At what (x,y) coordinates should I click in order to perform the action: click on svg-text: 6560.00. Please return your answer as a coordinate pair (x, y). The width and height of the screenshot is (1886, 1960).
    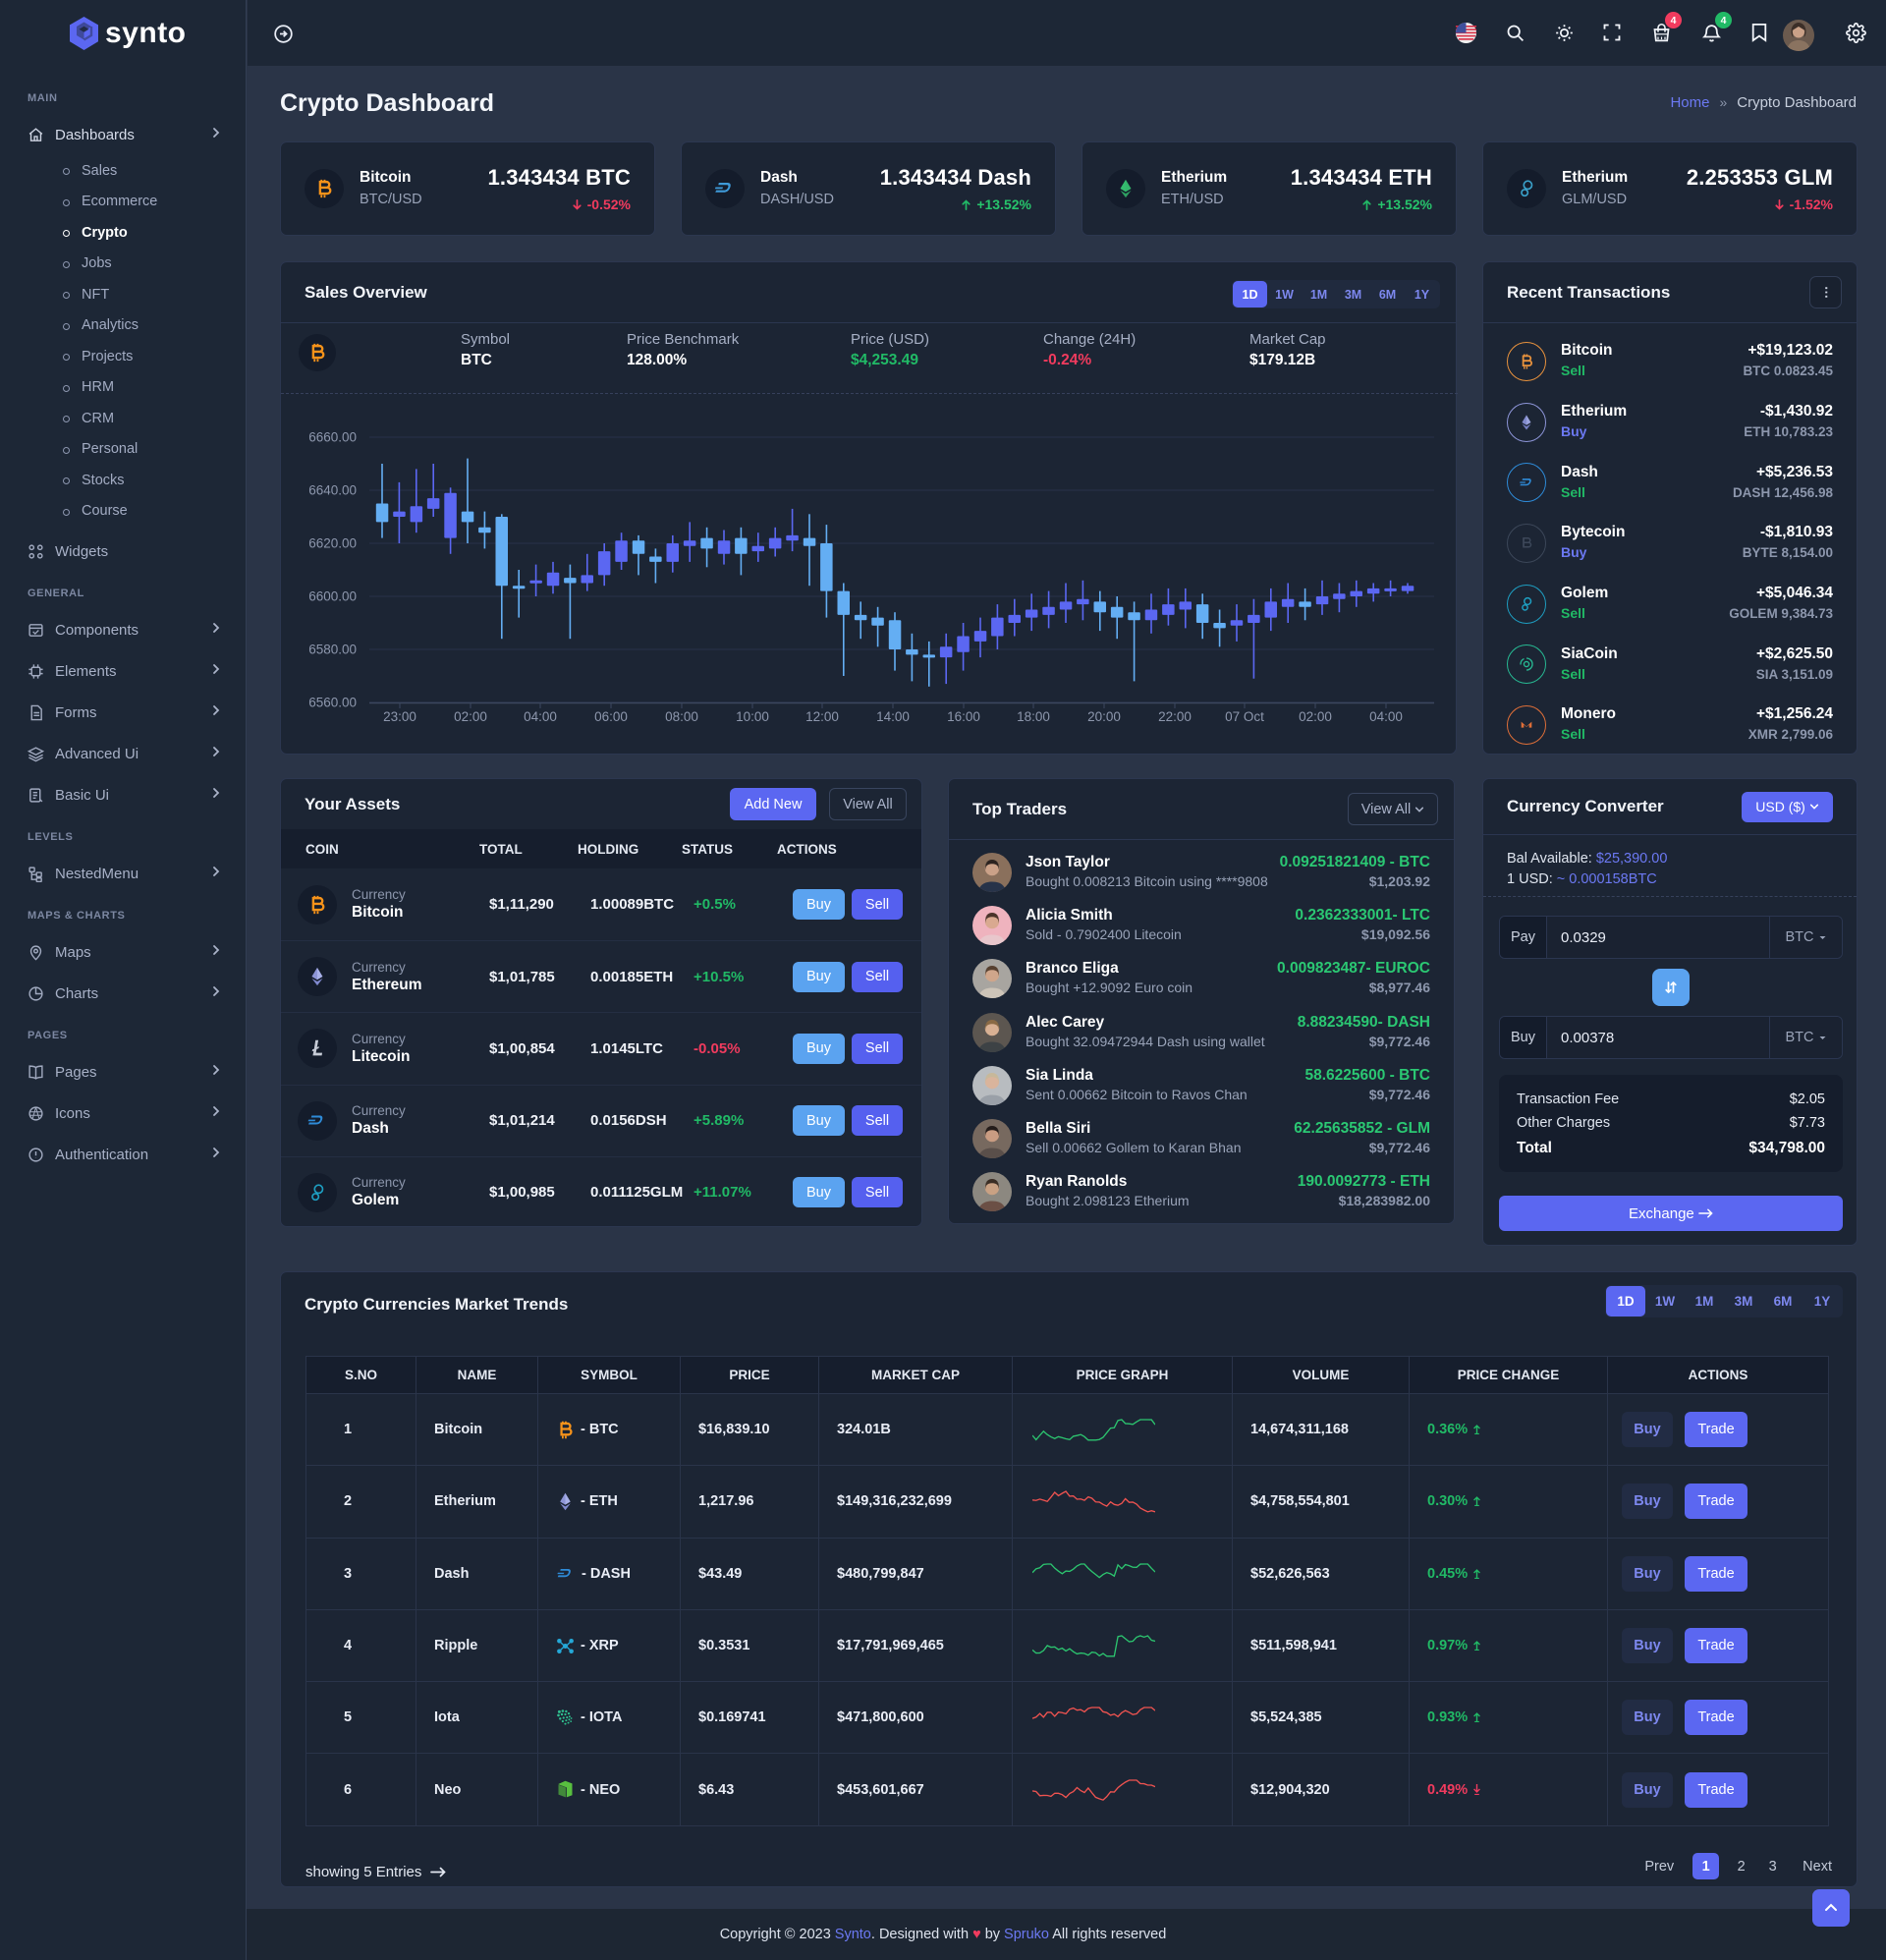
    Looking at the image, I should click on (332, 703).